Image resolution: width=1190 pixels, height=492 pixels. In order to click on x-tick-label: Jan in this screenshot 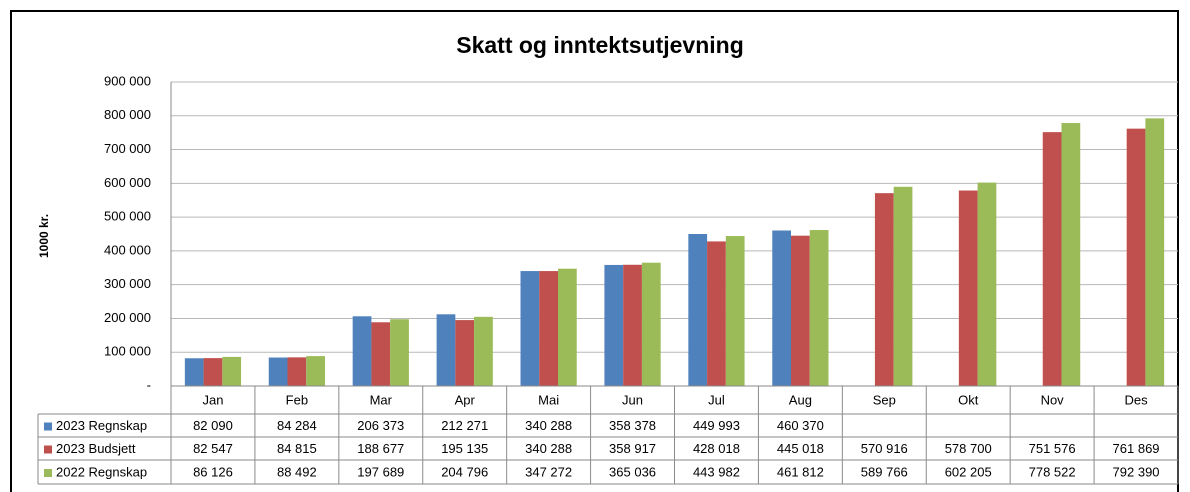, I will do `click(212, 399)`.